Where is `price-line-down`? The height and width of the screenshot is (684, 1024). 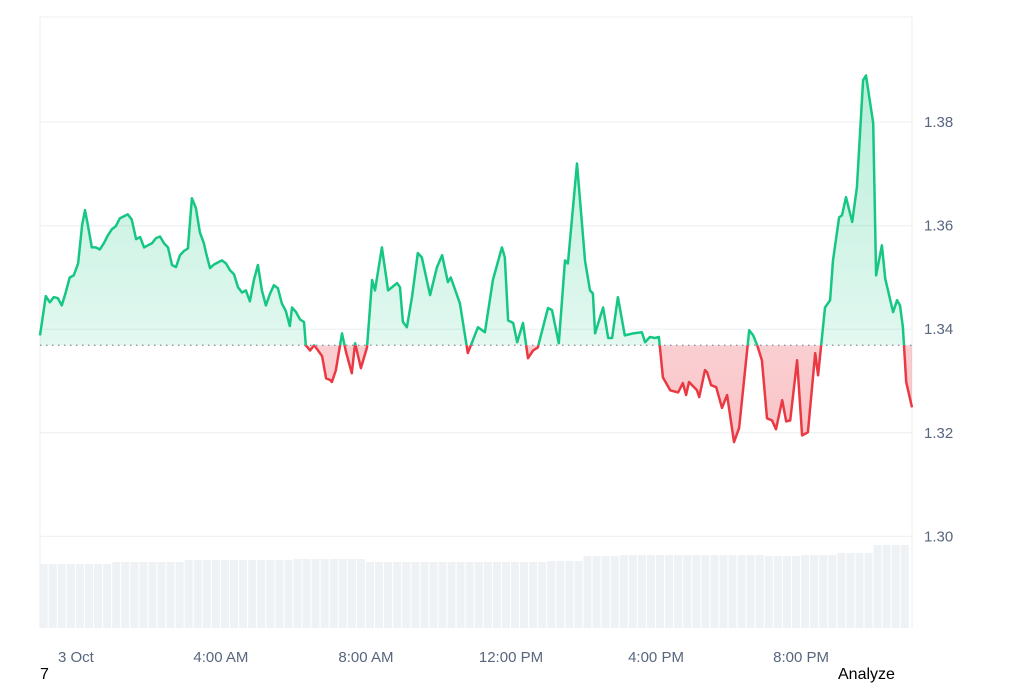 price-line-down is located at coordinates (609, 394).